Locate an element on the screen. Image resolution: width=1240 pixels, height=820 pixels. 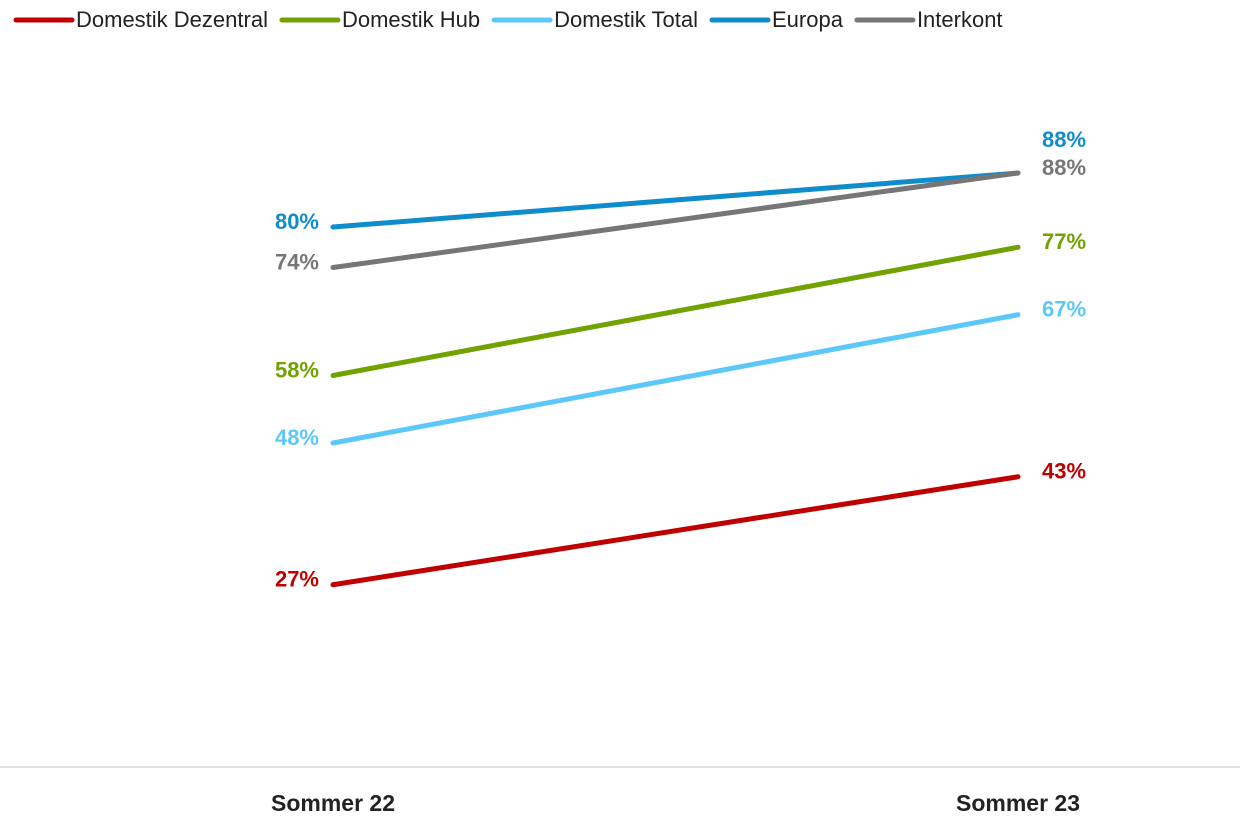
data-label: 74% is located at coordinates (297, 261).